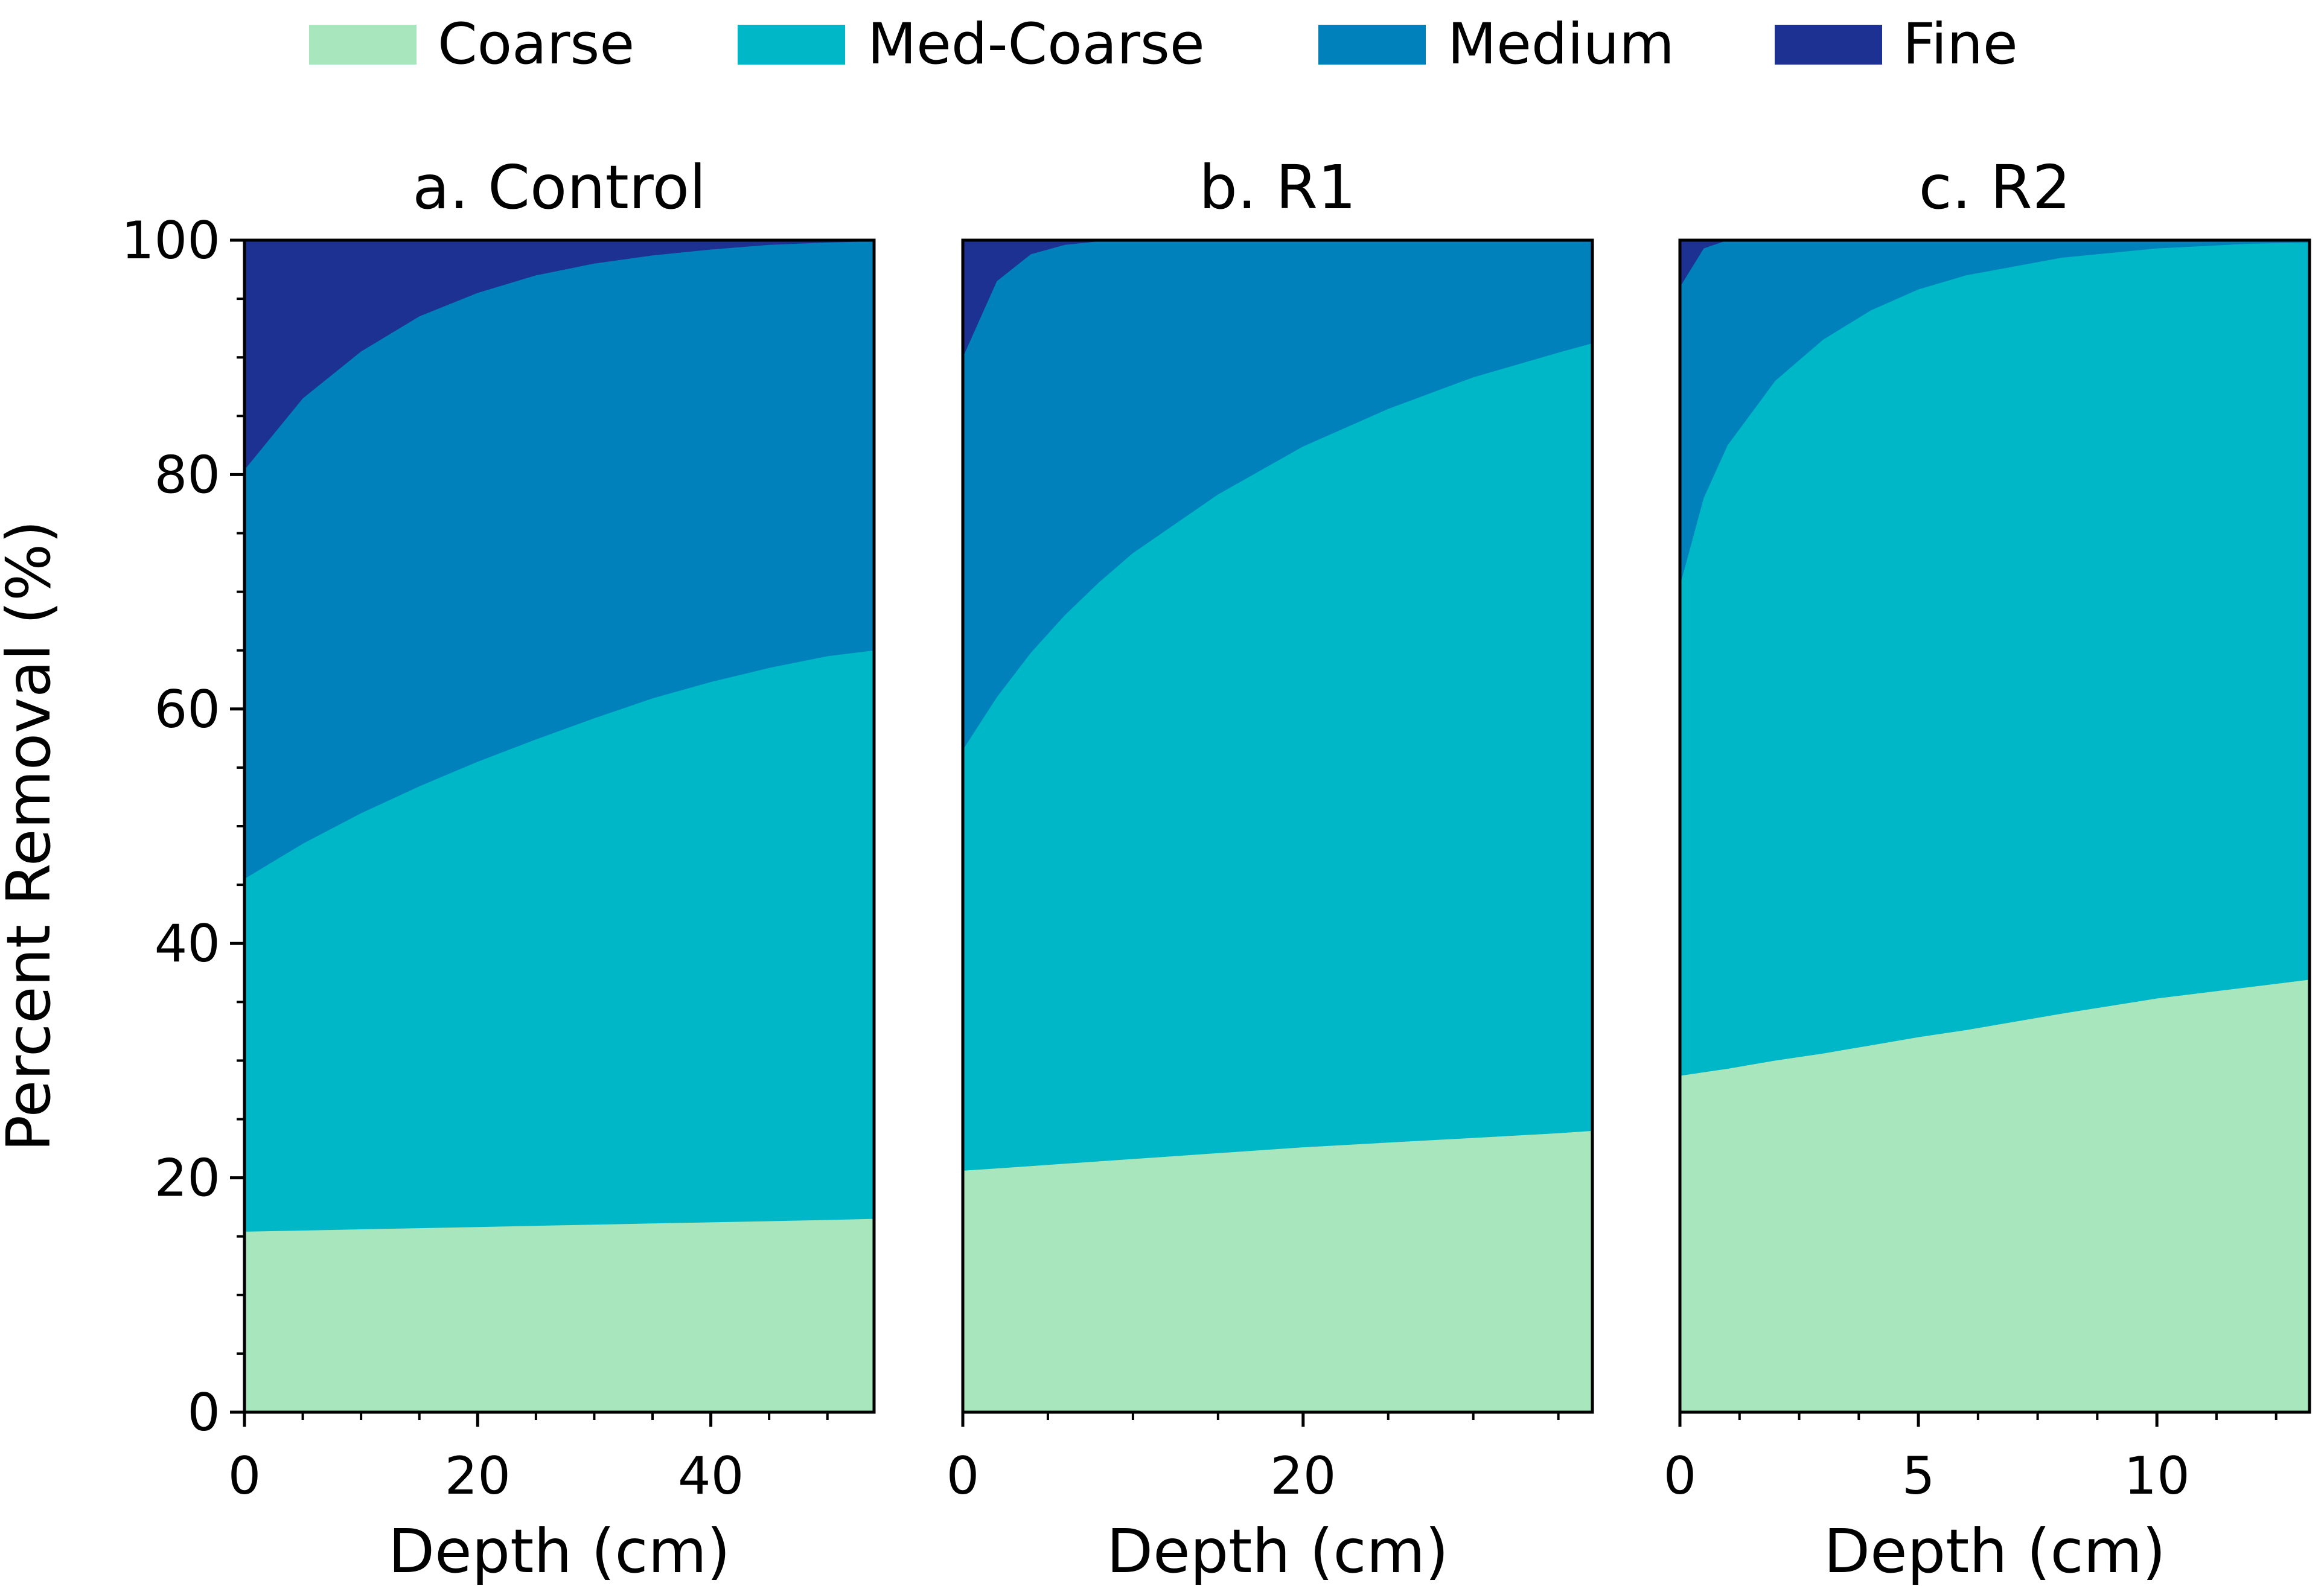 Image resolution: width=2324 pixels, height=1586 pixels. What do you see at coordinates (32, 835) in the screenshot?
I see `y-axis-label: Percent Removal (%)` at bounding box center [32, 835].